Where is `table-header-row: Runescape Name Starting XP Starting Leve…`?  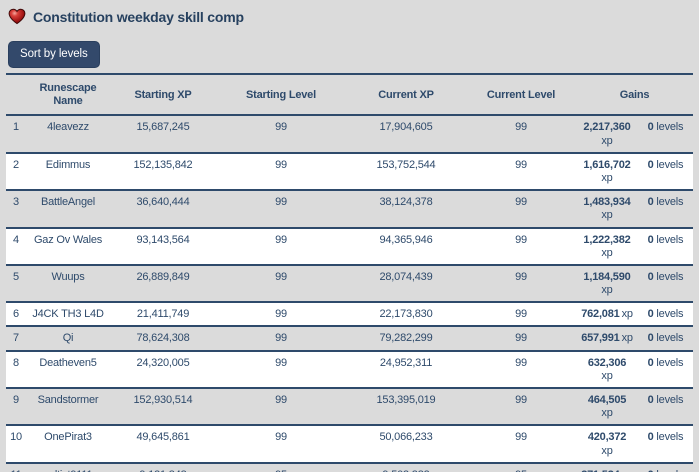 table-header-row: Runescape Name Starting XP Starting Leve… is located at coordinates (350, 95).